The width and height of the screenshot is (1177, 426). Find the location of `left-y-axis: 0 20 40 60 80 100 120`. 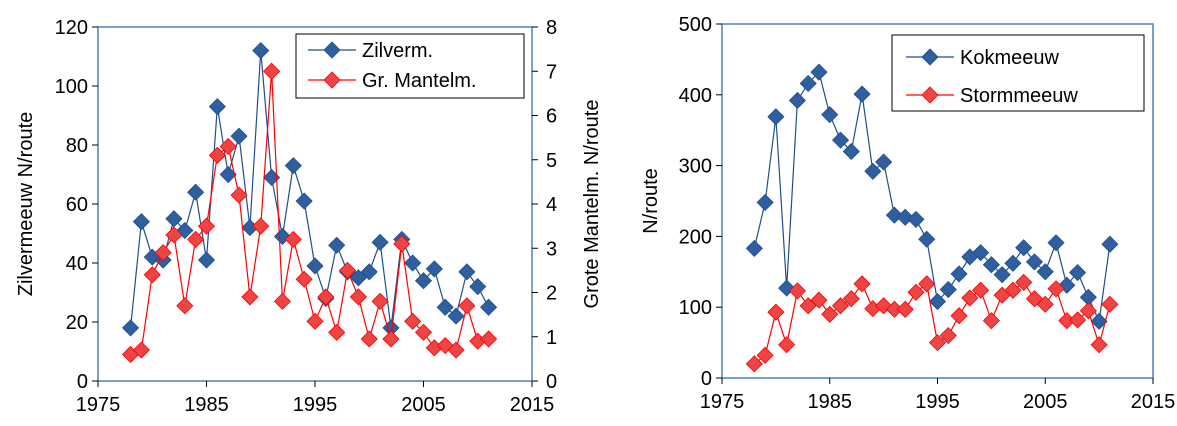

left-y-axis: 0 20 40 60 80 100 120 is located at coordinates (76, 205).